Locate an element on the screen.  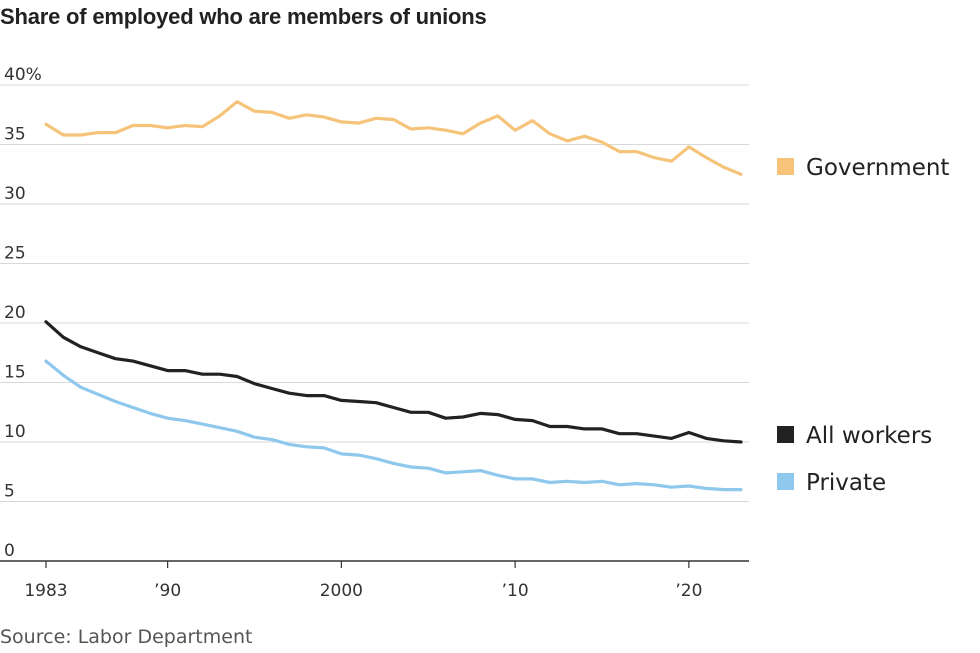
y-tick-label: 10 is located at coordinates (15, 432).